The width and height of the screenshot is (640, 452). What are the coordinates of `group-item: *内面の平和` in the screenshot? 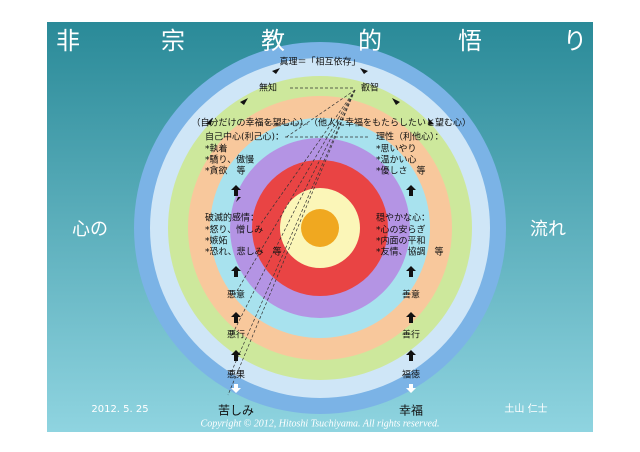 It's located at (401, 241).